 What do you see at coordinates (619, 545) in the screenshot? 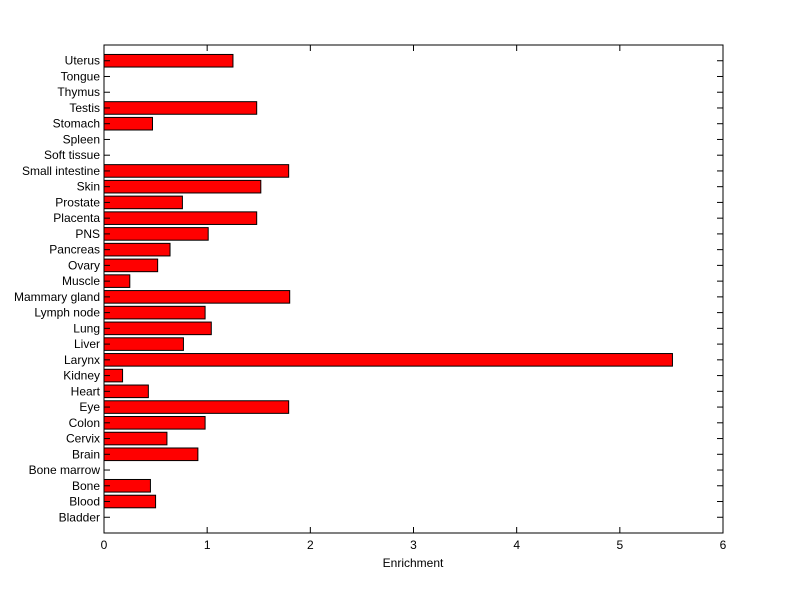
I see `x-tick-label: 5` at bounding box center [619, 545].